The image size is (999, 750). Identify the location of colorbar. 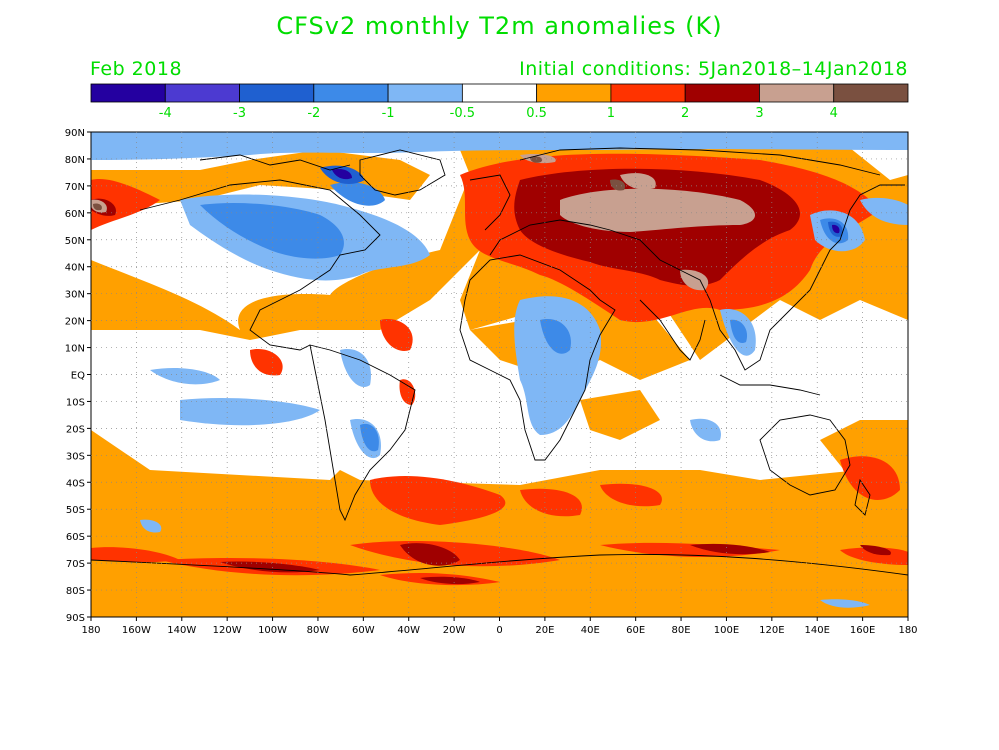
(499, 93).